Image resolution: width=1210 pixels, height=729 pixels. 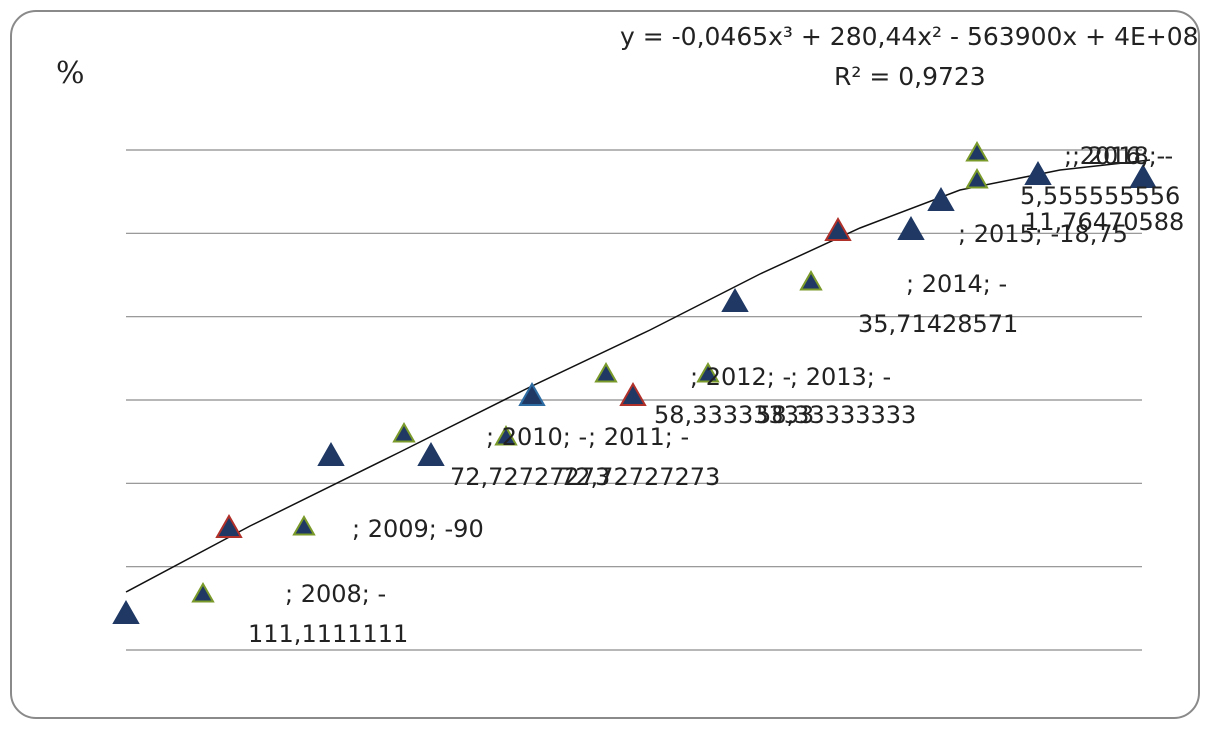 What do you see at coordinates (536, 437) in the screenshot?
I see `data-label: ; 2010; -` at bounding box center [536, 437].